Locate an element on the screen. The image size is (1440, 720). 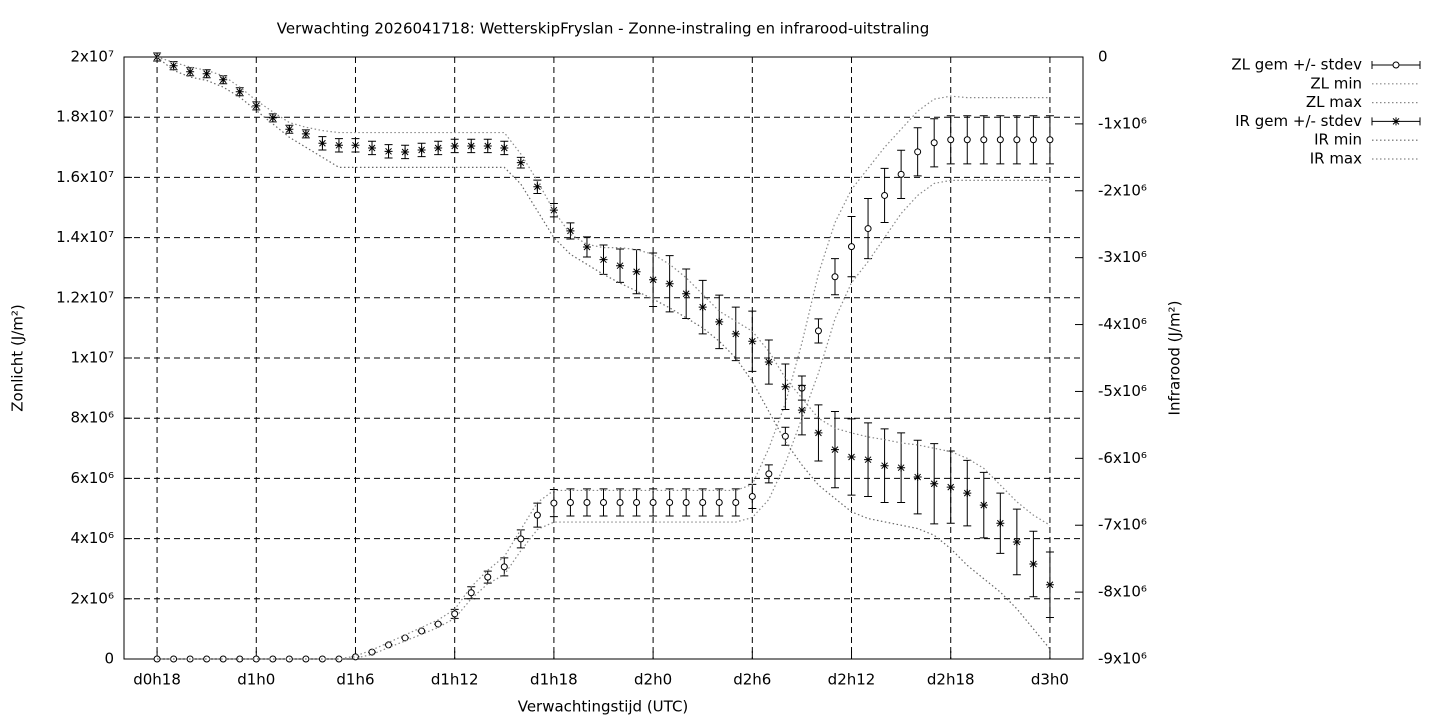
y-tick-label: 1.2x10⁷ is located at coordinates (85, 297).